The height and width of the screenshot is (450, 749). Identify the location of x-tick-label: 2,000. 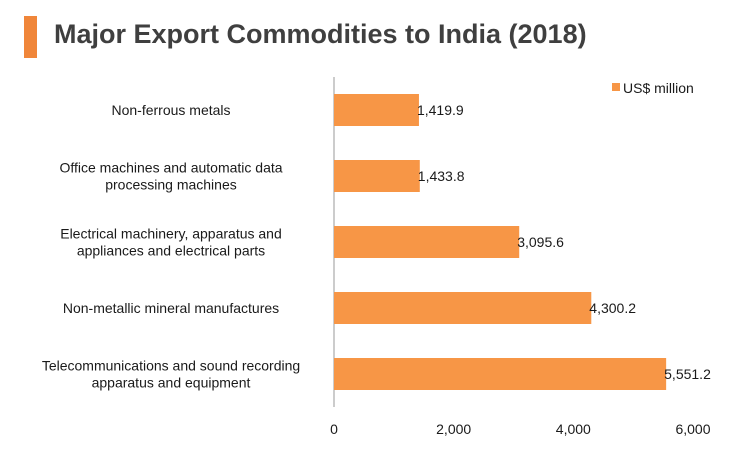
(453, 429).